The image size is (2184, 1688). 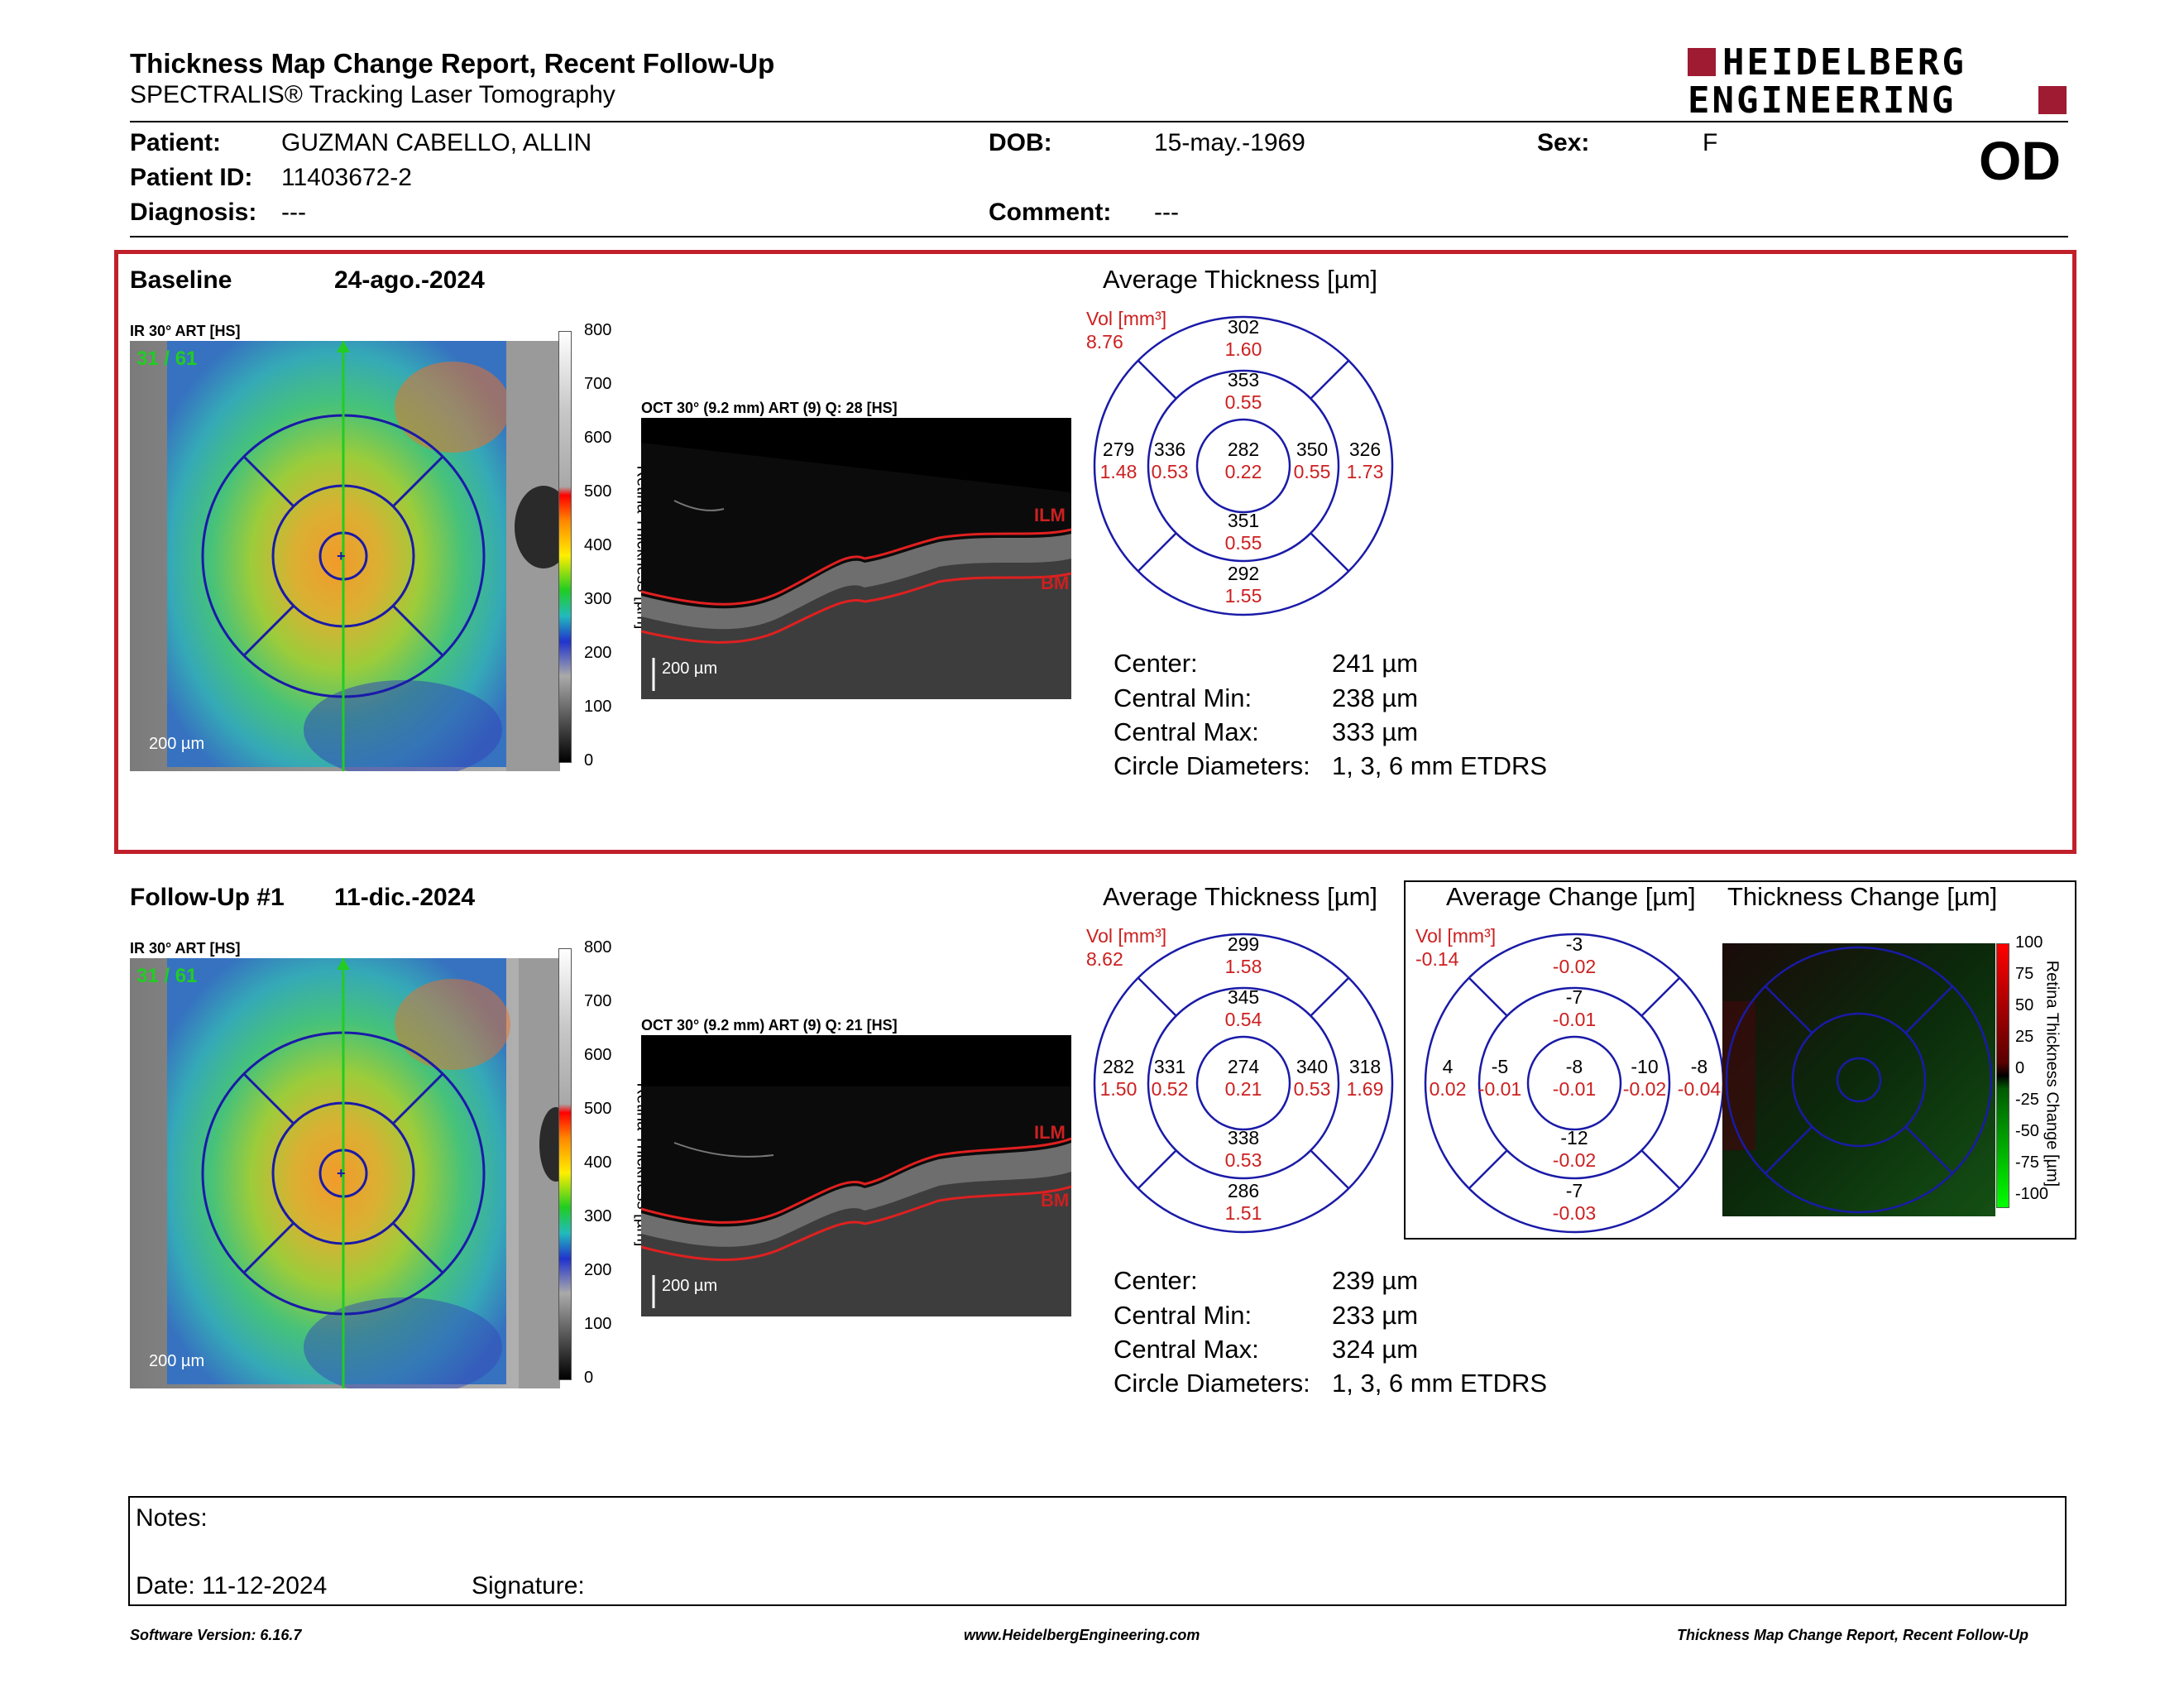 I want to click on baseline-sector-outer-sup: 302 1.60, so click(x=1243, y=338).